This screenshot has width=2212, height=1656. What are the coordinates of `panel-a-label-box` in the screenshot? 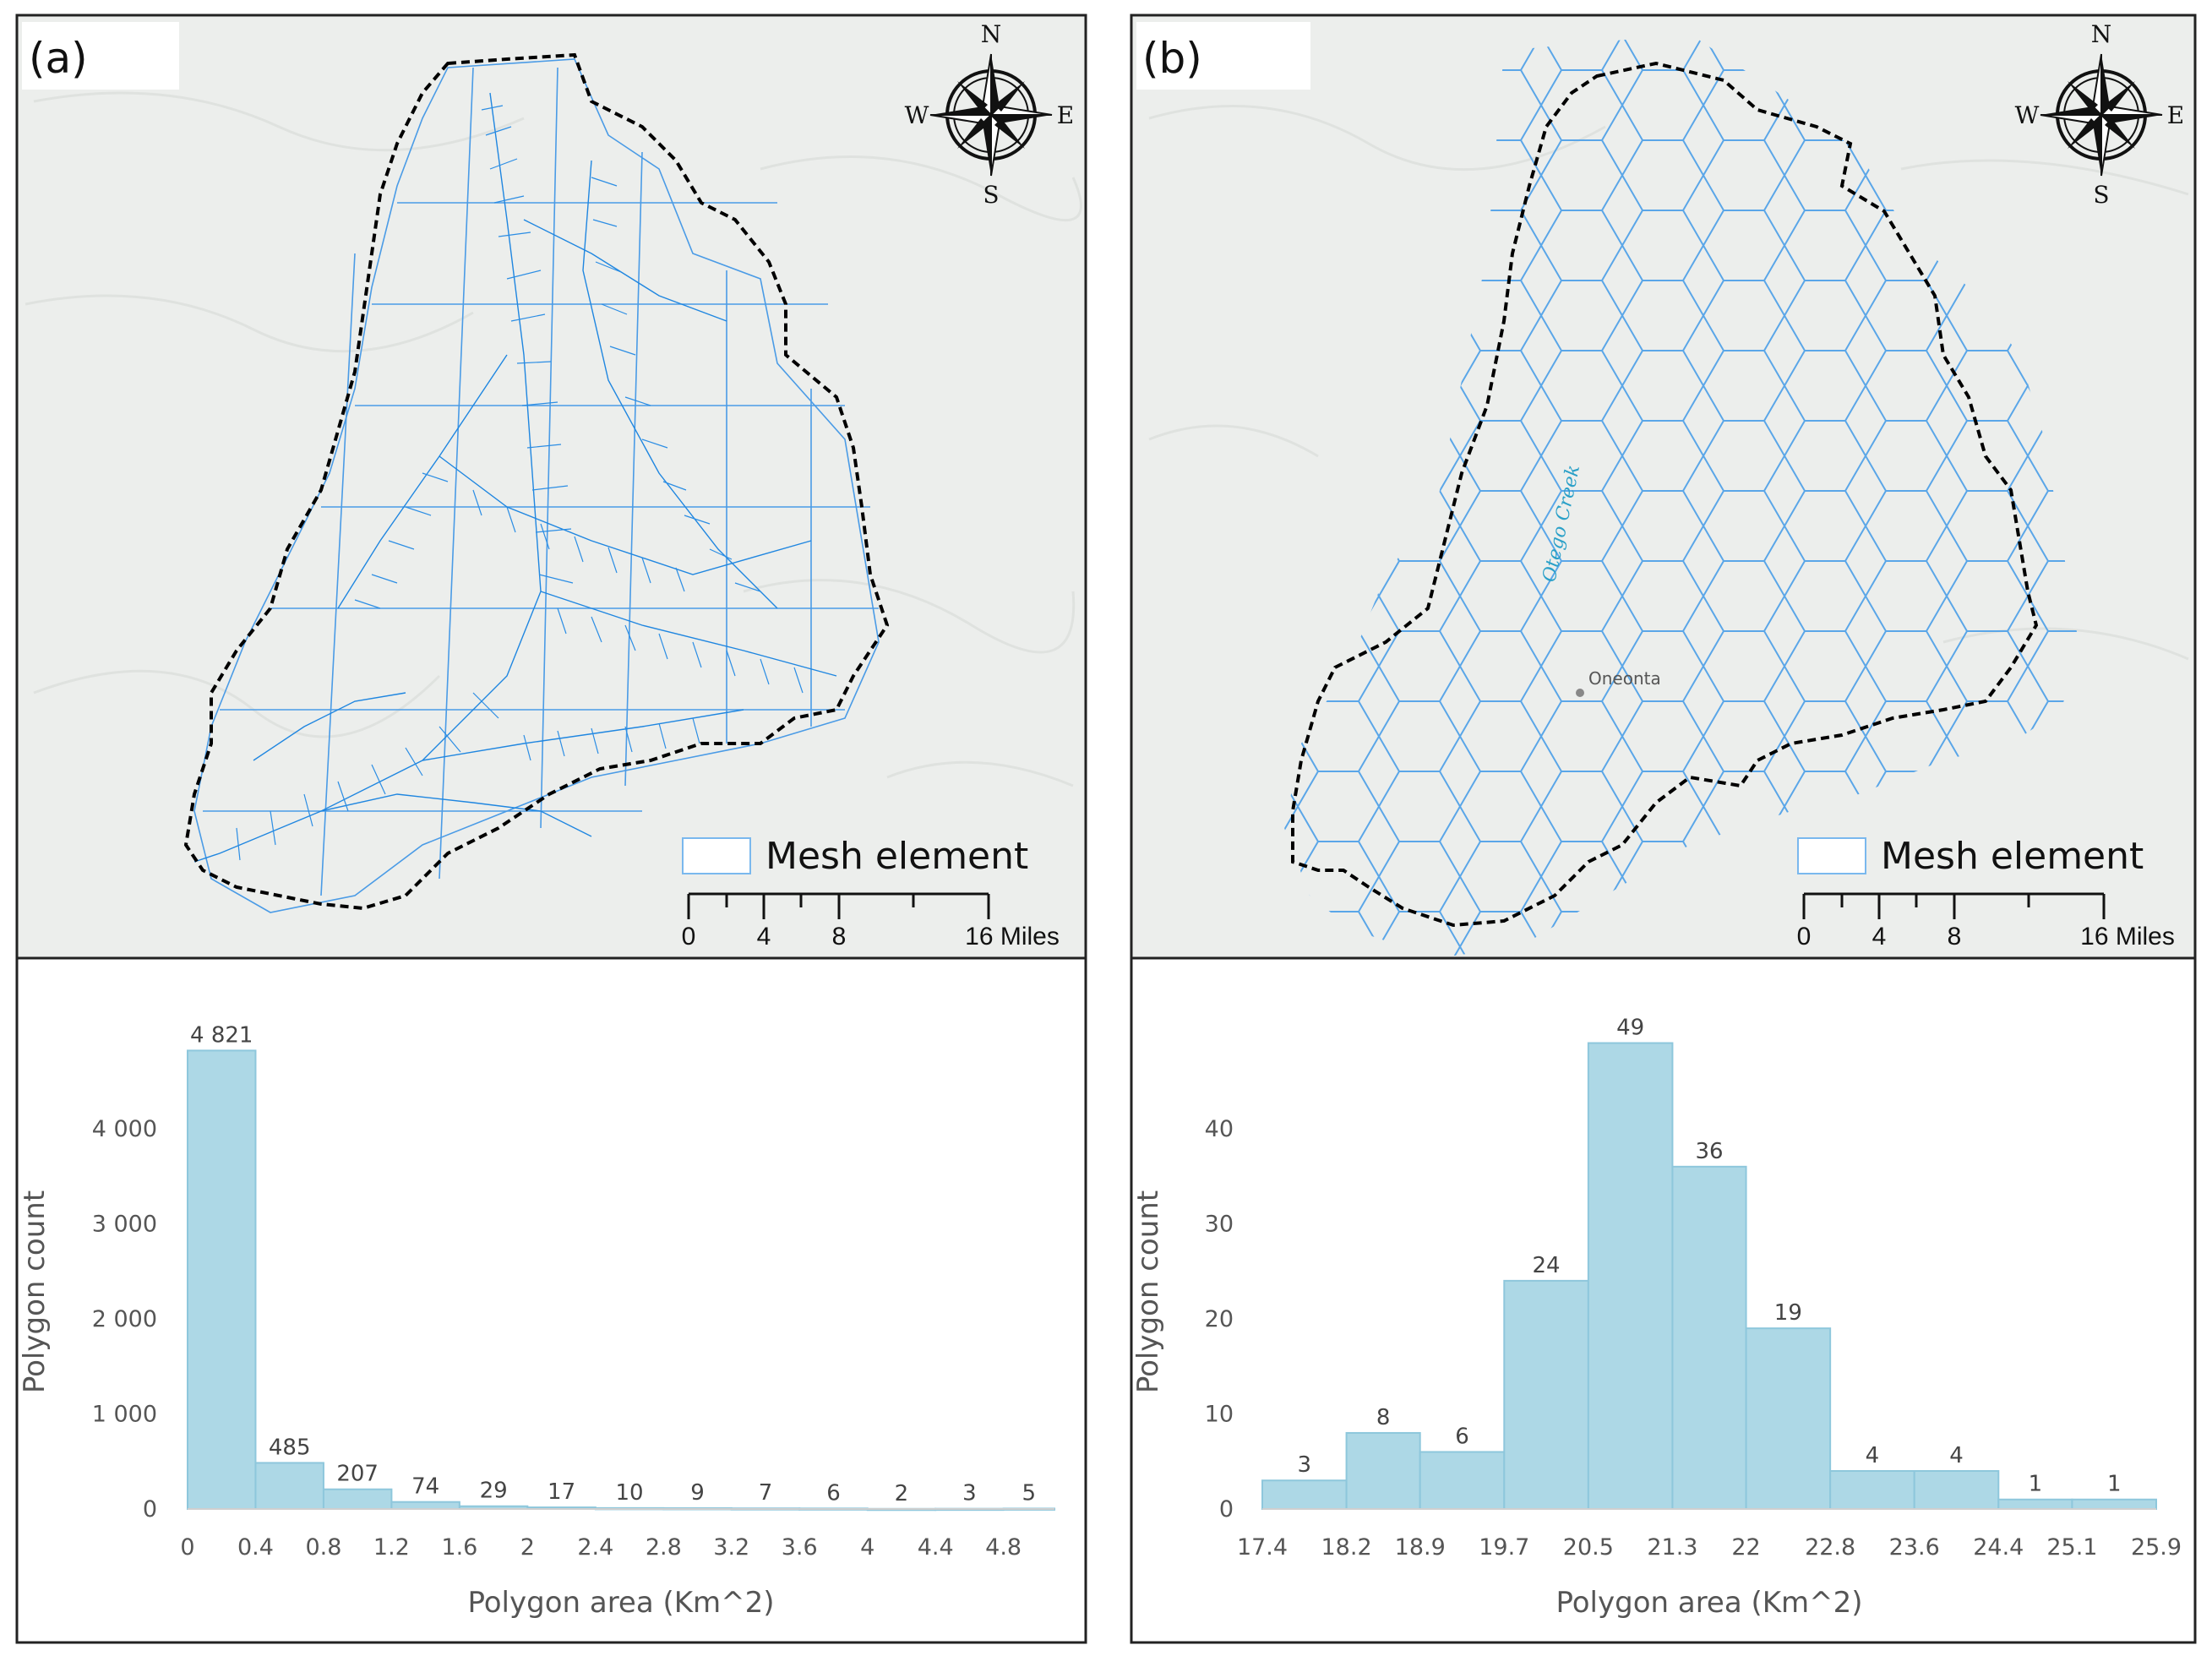 It's located at (101, 56).